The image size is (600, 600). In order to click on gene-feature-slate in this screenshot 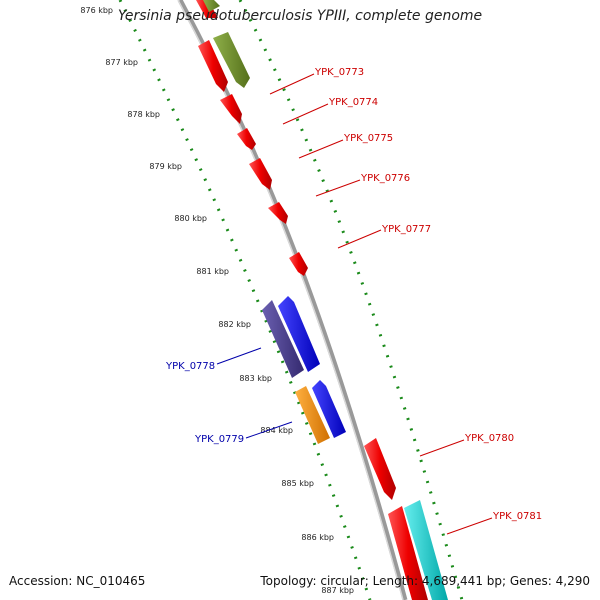, I will do `click(283, 339)`.